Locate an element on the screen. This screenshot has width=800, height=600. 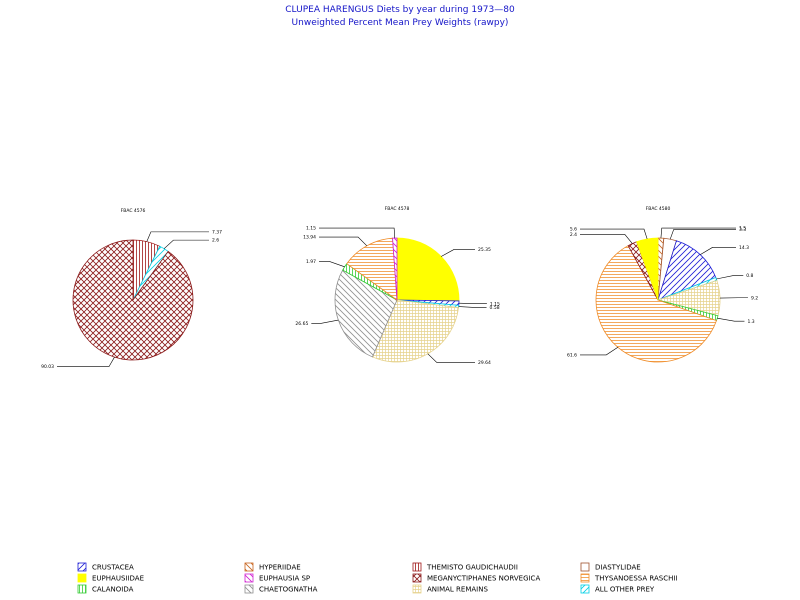
legend-item-thysanoessa-raschii: THYSANOESSA RASCHII is located at coordinates (628, 578).